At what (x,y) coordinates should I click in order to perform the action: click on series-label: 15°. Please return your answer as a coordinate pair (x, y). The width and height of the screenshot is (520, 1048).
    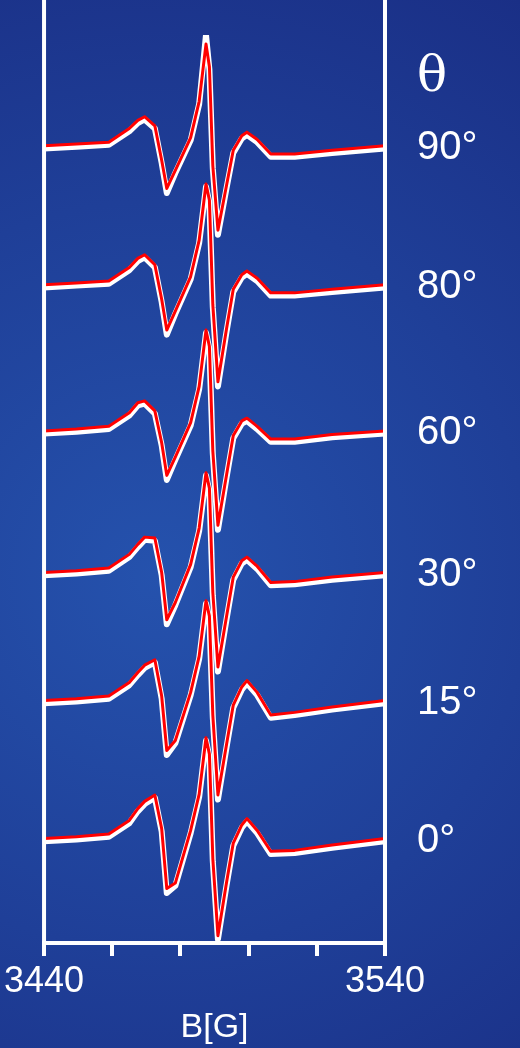
    Looking at the image, I should click on (447, 699).